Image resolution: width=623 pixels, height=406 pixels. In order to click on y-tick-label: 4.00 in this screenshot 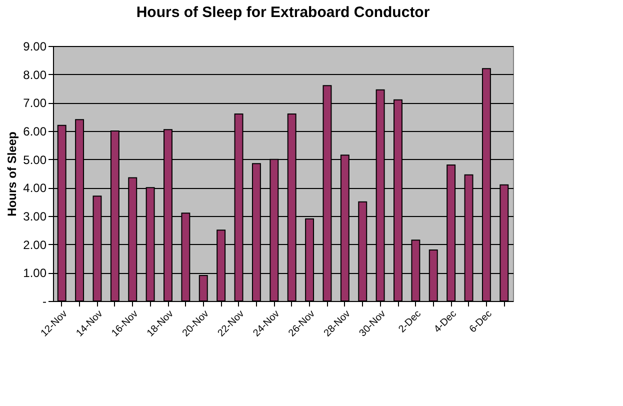, I will do `click(35, 188)`.